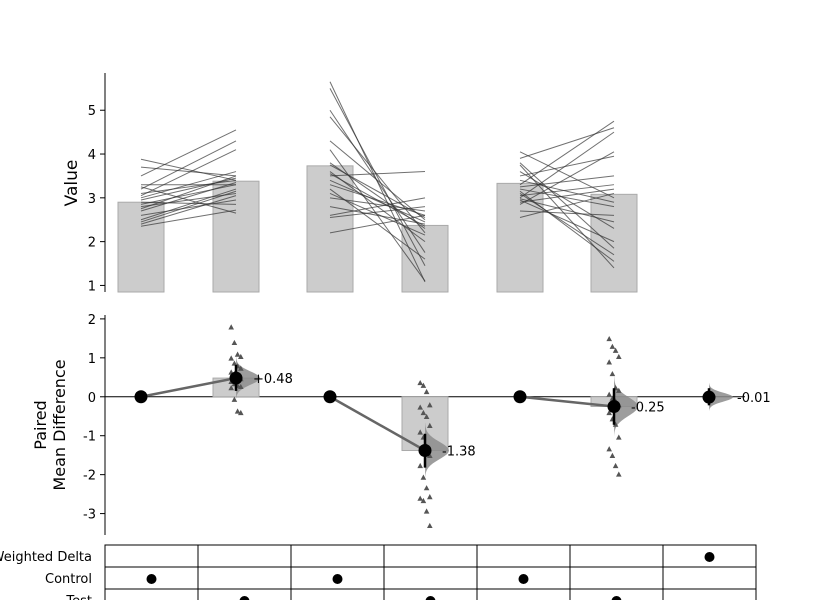 The image size is (840, 600). I want to click on effect-label-2: -1.38, so click(459, 452).